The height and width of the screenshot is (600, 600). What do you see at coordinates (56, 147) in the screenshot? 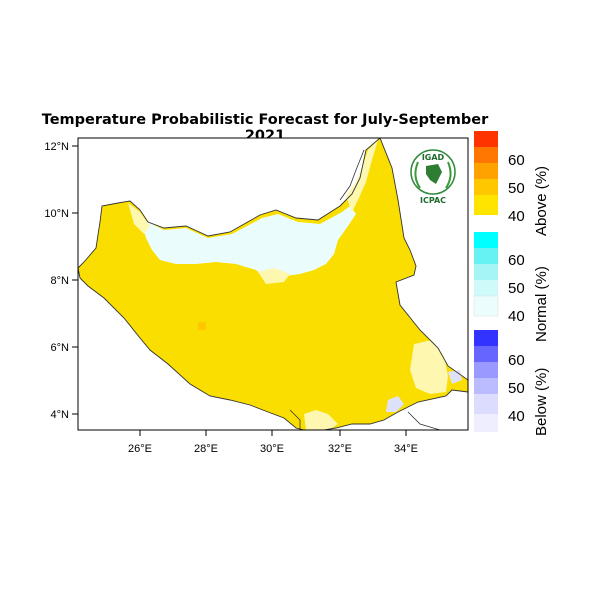
I see `lat-tick-label: 12°N` at bounding box center [56, 147].